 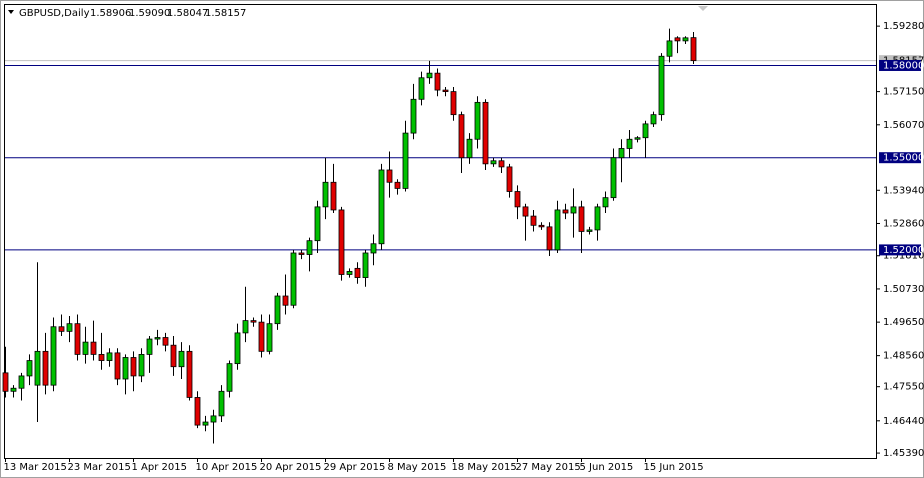 I want to click on x-tick-label: 29 Apr 2015, so click(x=355, y=467).